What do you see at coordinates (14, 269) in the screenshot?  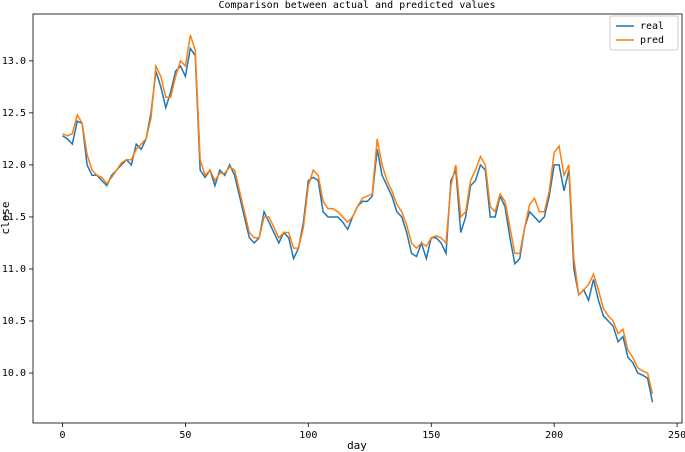 I see `y-tick-label: 11.0` at bounding box center [14, 269].